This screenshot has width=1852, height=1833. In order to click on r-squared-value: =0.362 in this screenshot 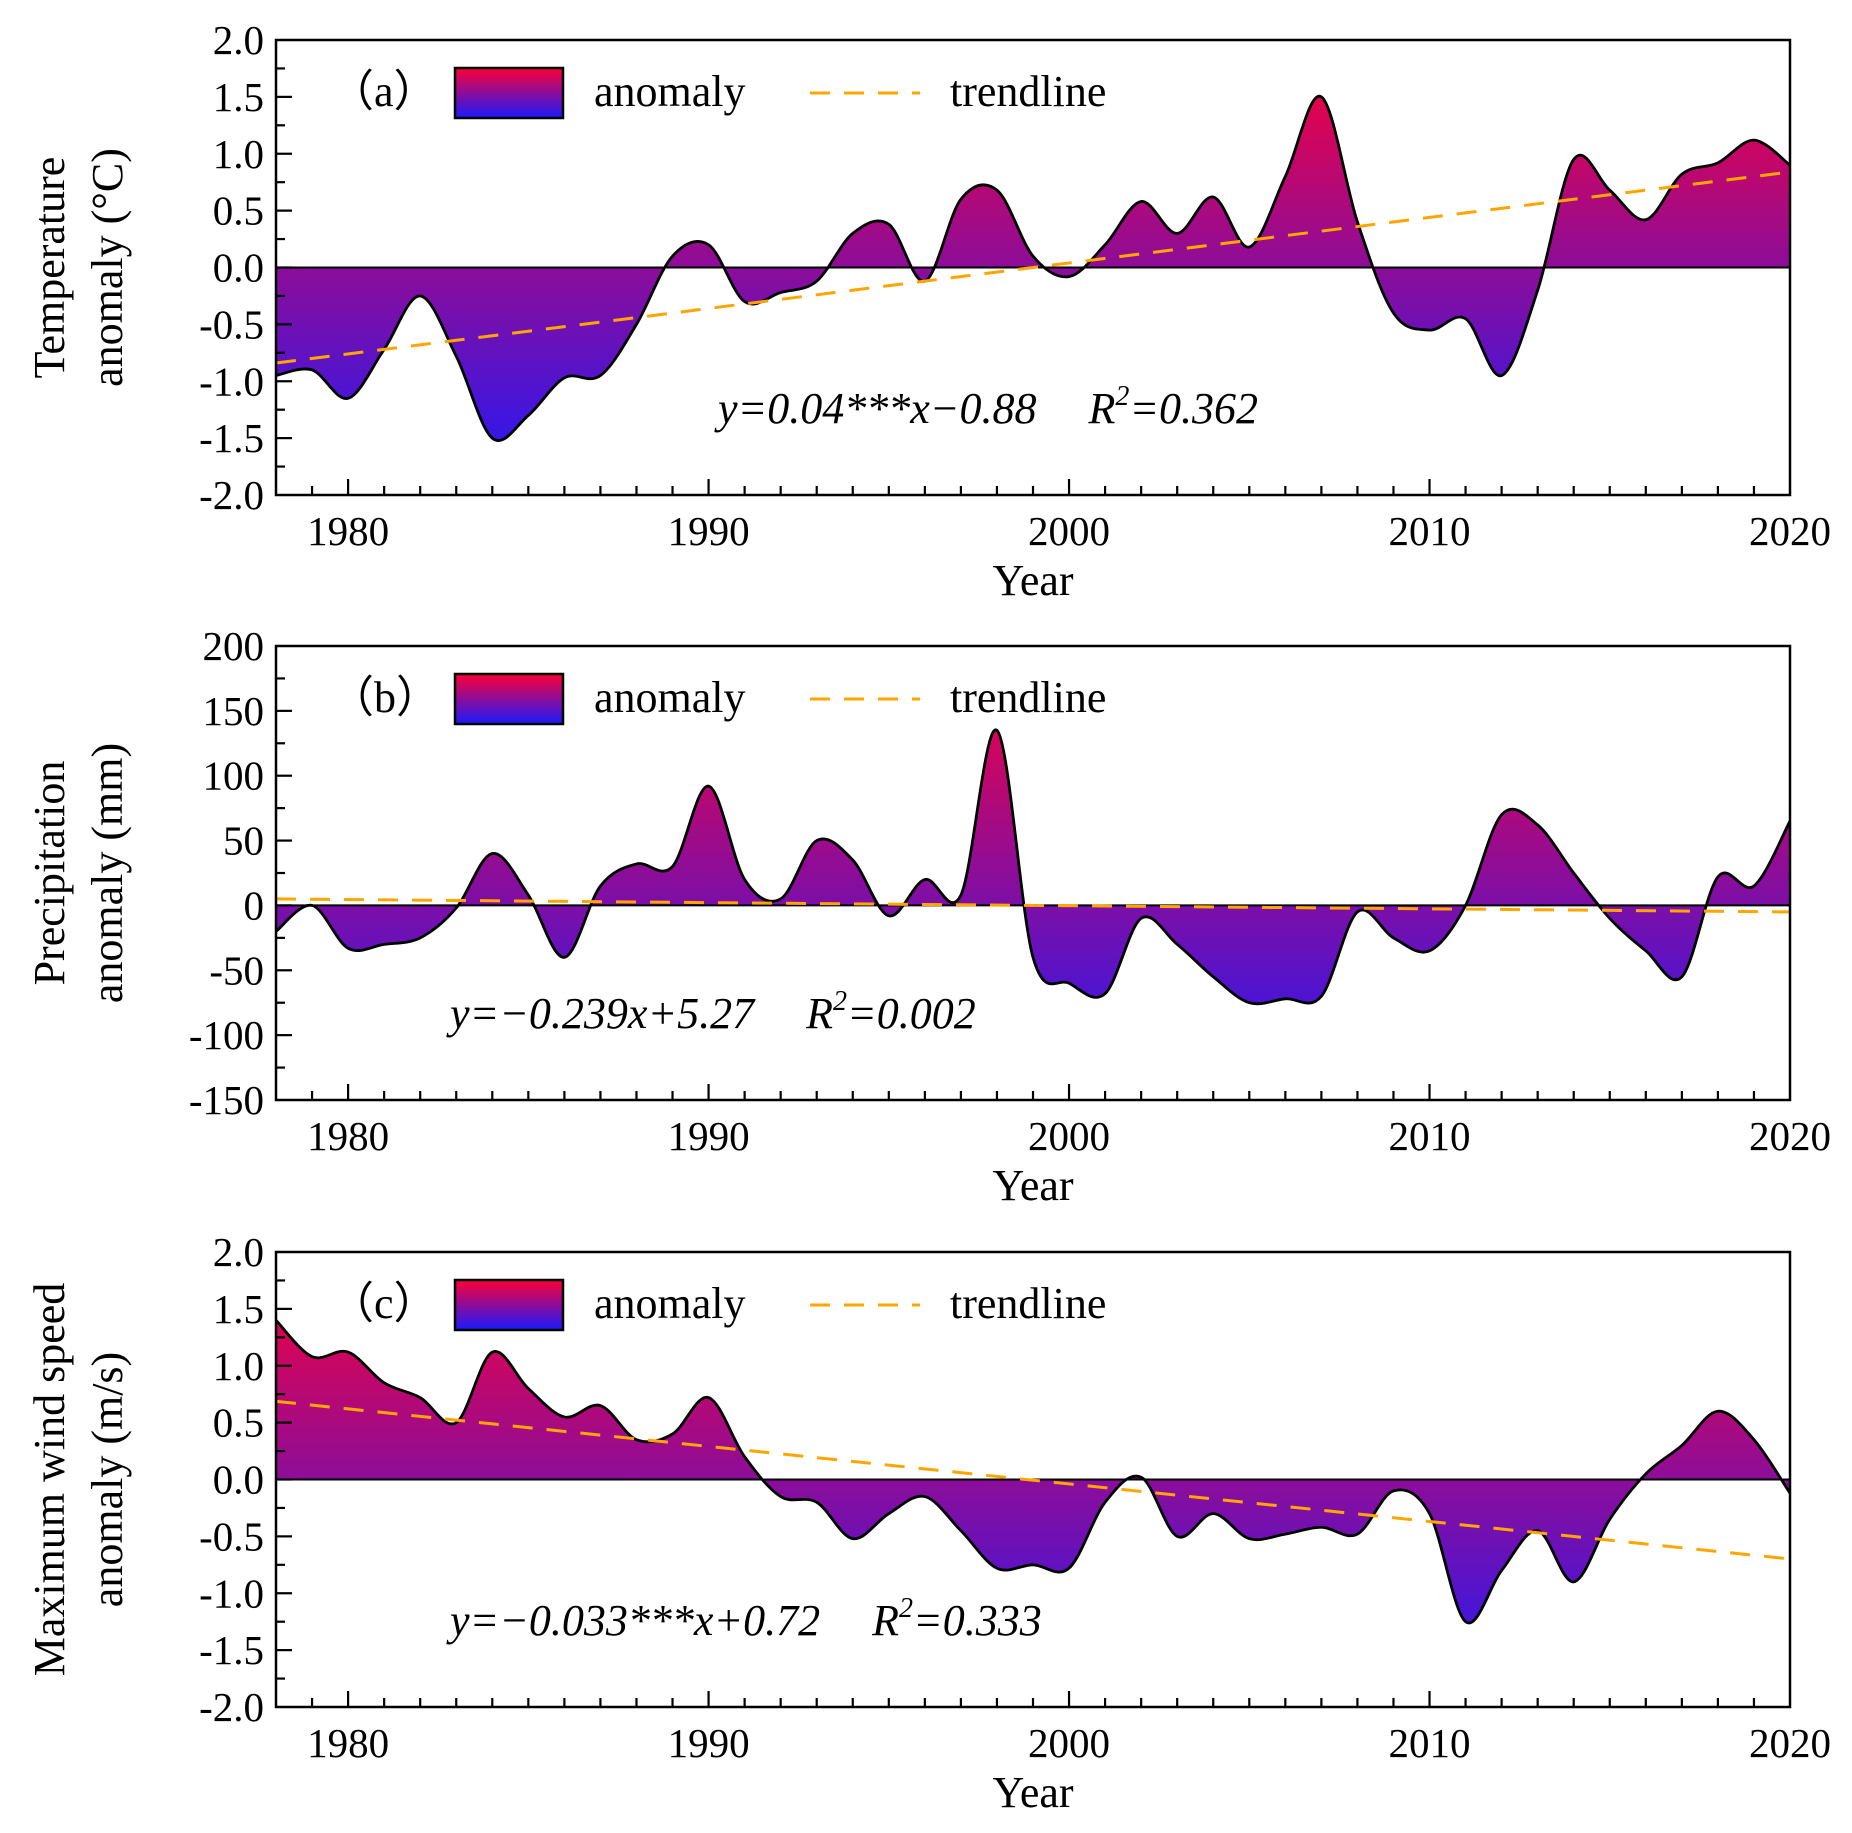, I will do `click(1193, 408)`.